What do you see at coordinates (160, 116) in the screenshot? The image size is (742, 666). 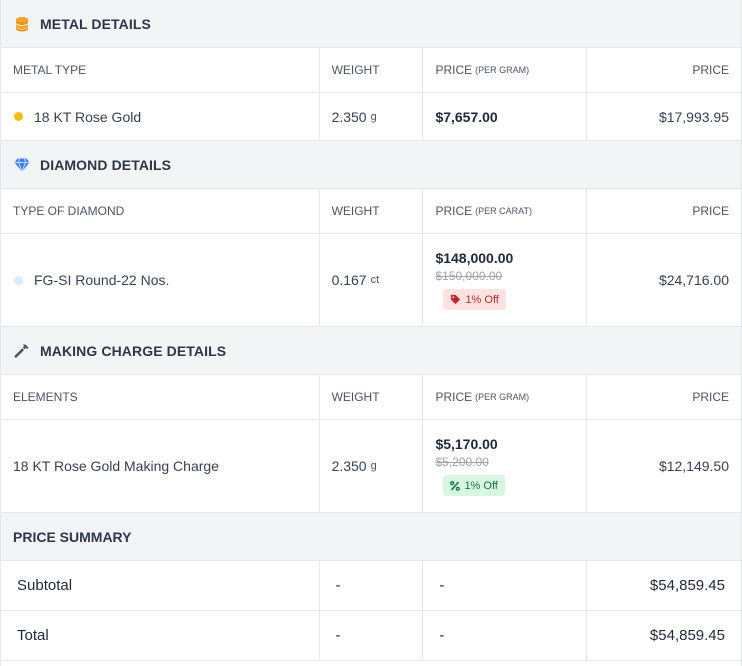 I see `metal-type-cell: 18 KT Rose Gold` at bounding box center [160, 116].